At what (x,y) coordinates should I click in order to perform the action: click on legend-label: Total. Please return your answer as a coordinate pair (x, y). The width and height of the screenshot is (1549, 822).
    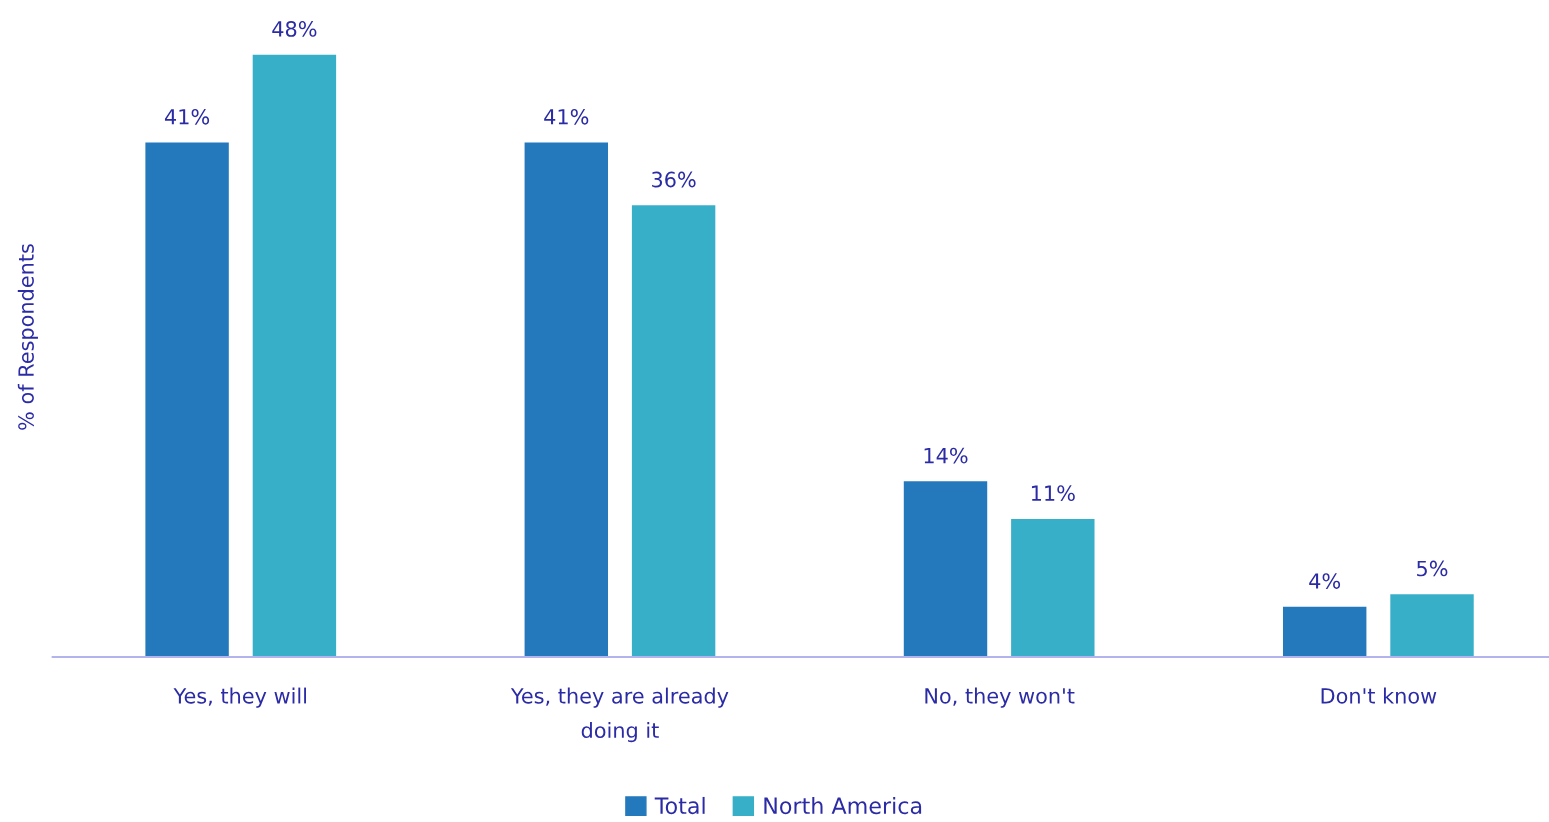
    Looking at the image, I should click on (679, 805).